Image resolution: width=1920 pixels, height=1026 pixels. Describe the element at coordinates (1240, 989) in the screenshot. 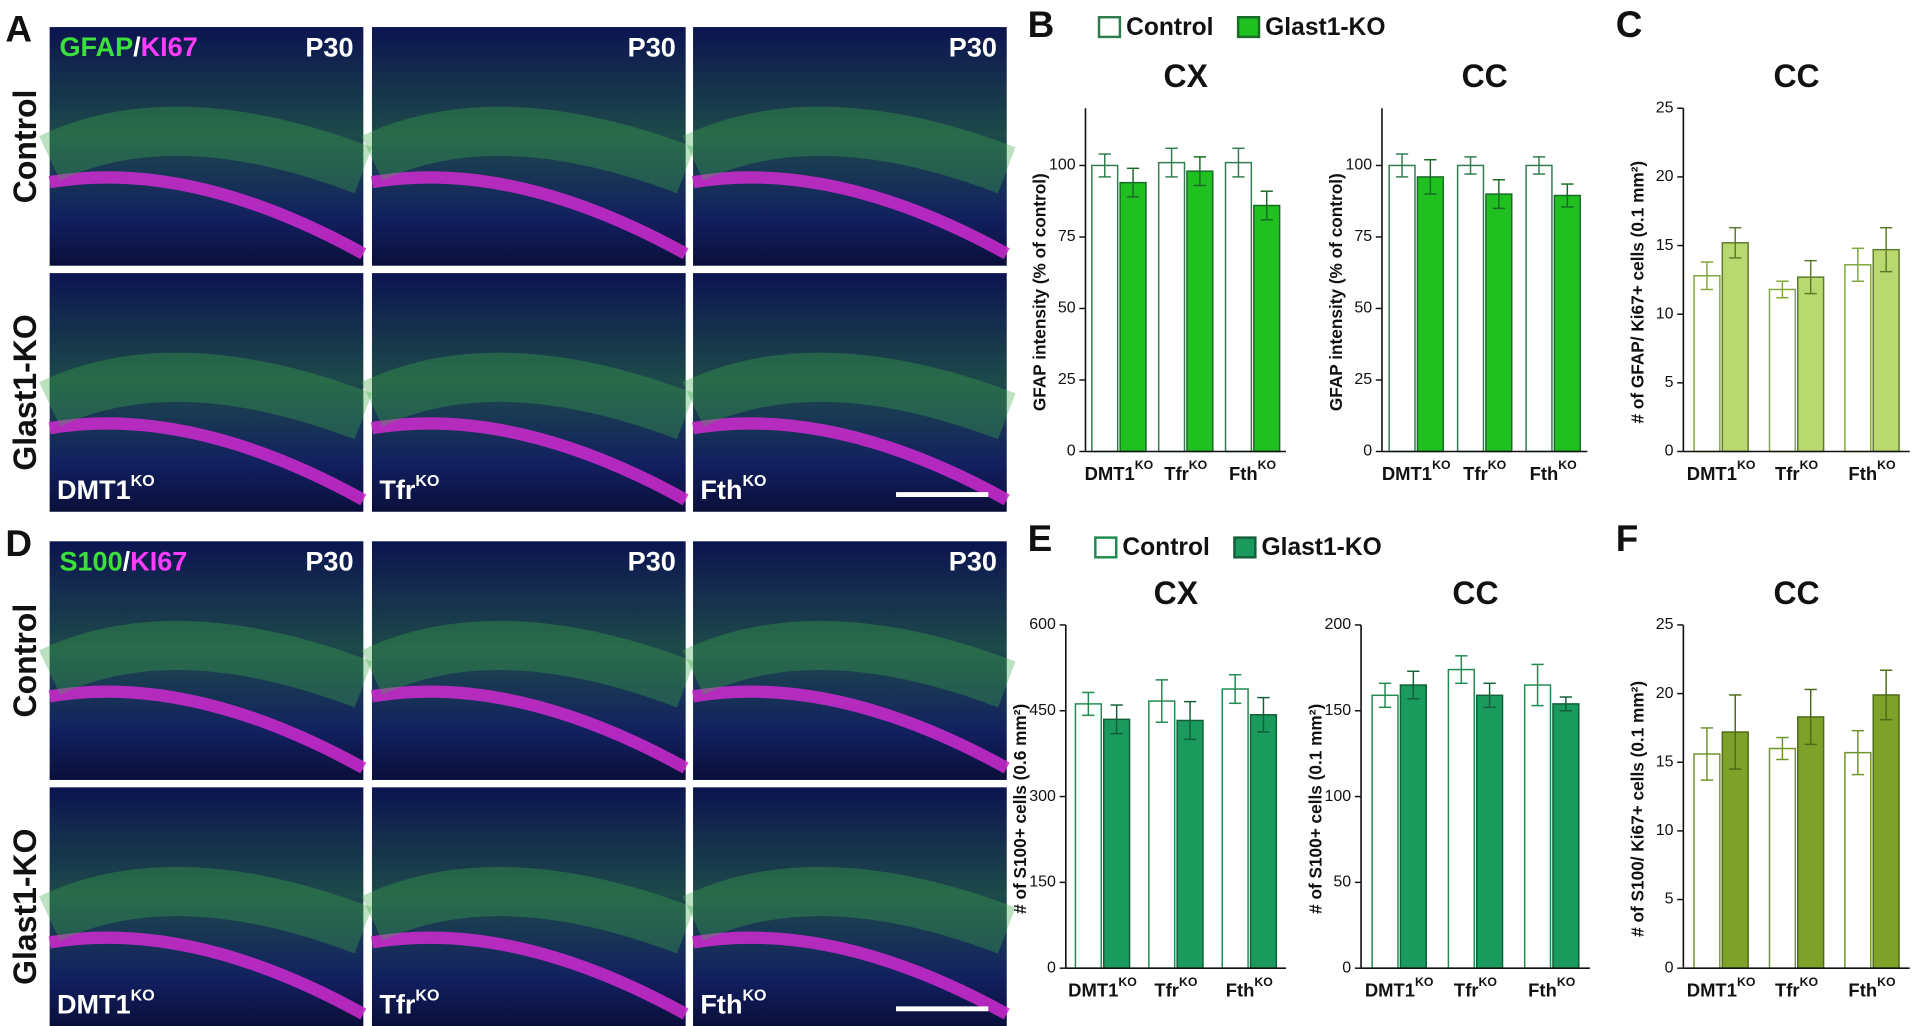

I see `category-name: Fth` at that location.